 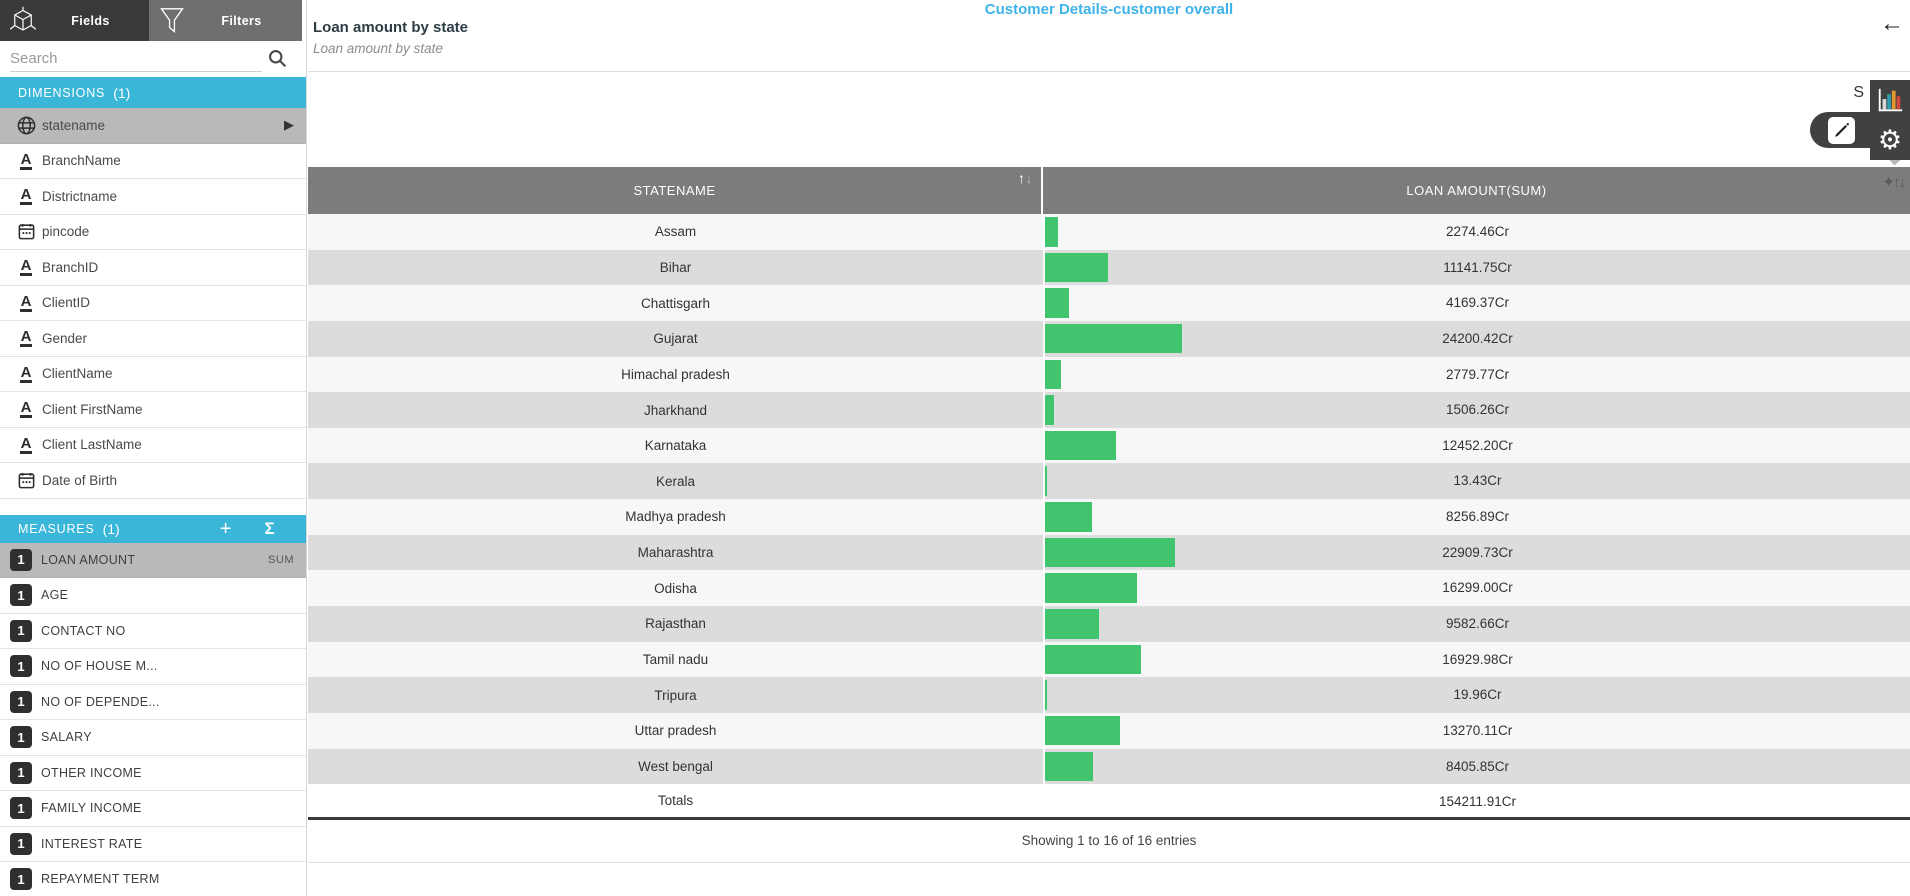 I want to click on table-row: Rajasthan 9582.66Cr, so click(x=1109, y=624).